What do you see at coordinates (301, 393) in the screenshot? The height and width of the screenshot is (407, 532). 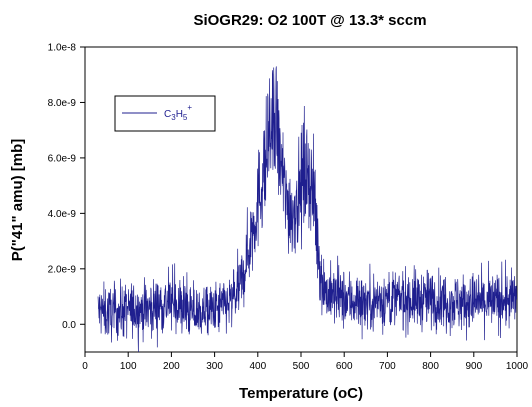 I see `x-axis-title: Temperature (oC)` at bounding box center [301, 393].